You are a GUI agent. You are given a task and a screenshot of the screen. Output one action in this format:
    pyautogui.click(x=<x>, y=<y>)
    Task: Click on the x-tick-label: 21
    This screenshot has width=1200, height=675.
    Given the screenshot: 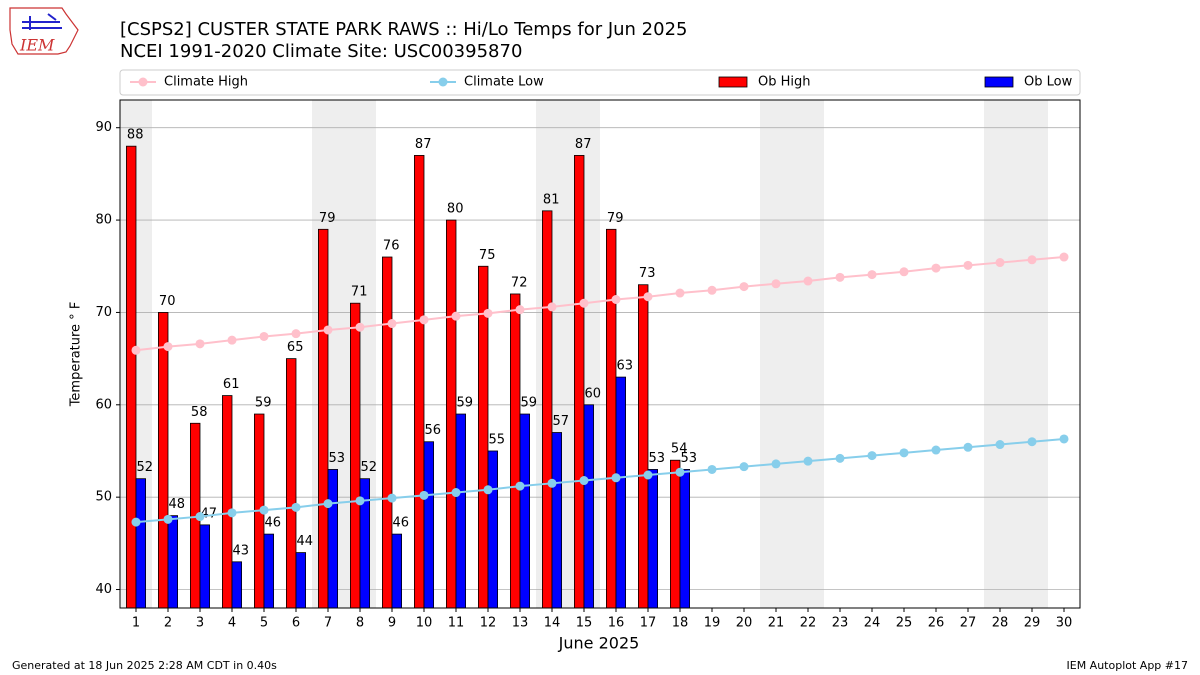 What is the action you would take?
    pyautogui.click(x=776, y=623)
    